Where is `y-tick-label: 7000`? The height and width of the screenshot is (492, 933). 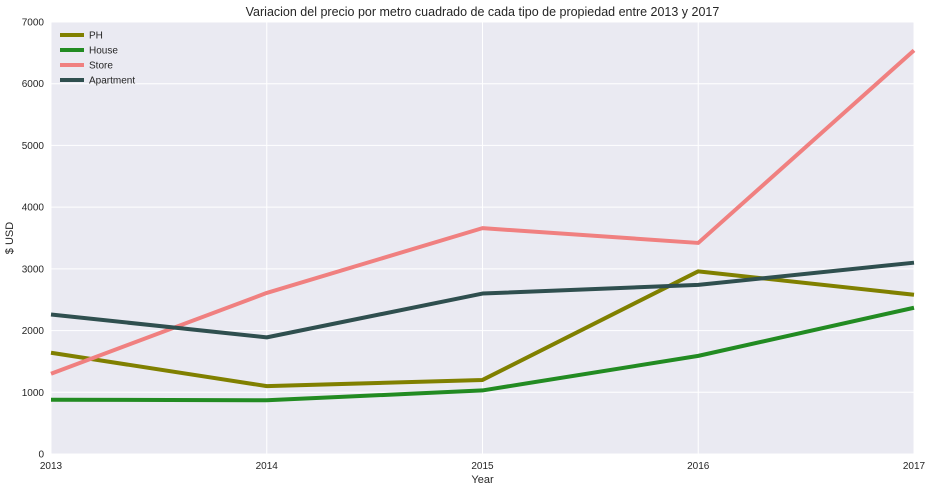 y-tick-label: 7000 is located at coordinates (33, 23).